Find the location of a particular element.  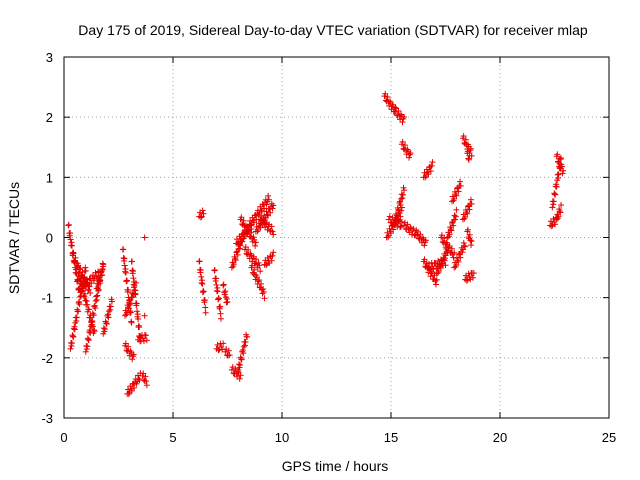

x-tick-label: 25 is located at coordinates (609, 437).